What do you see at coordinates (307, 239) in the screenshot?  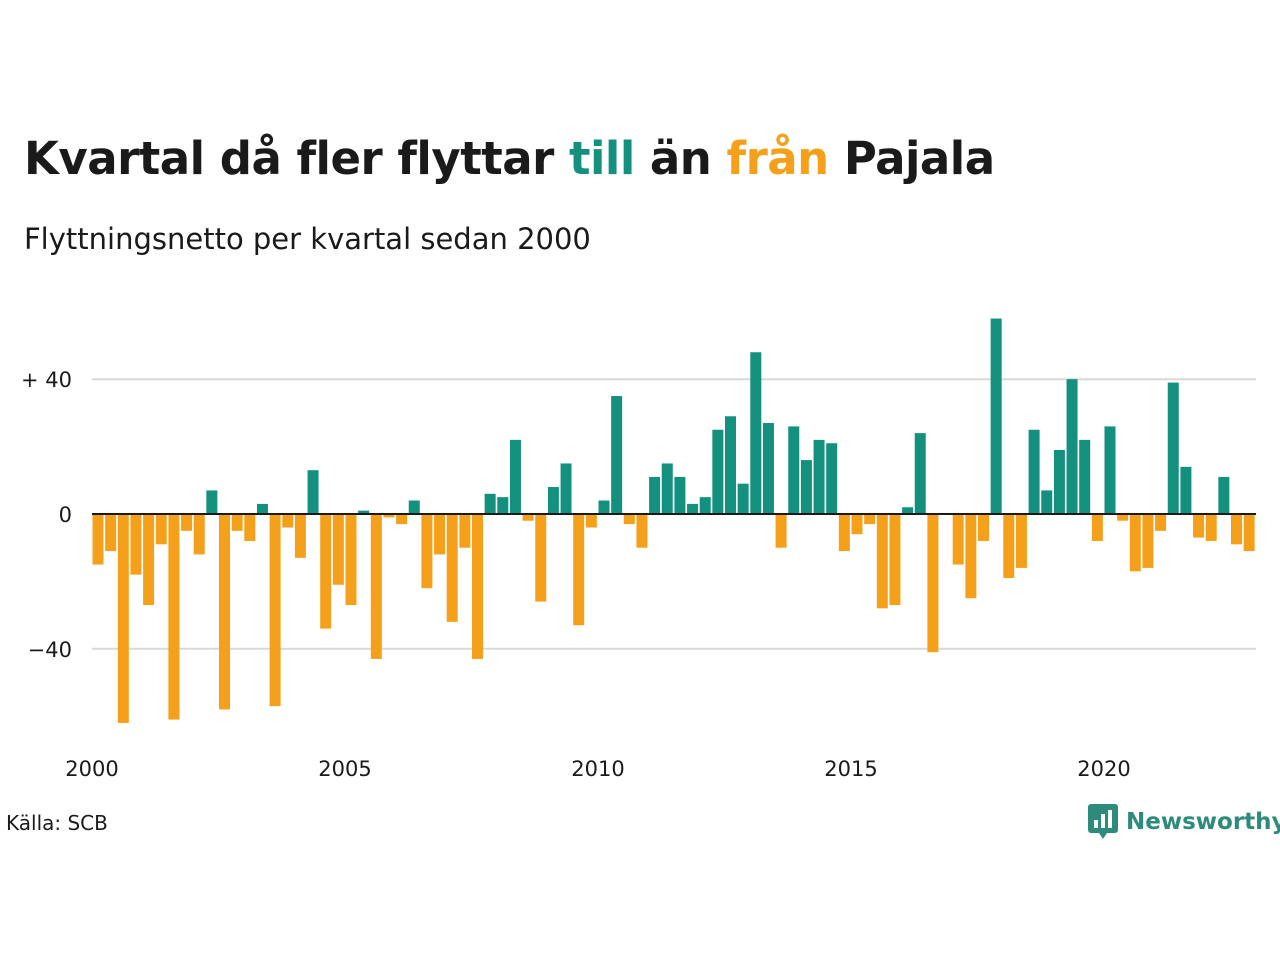 I see `chart-subtitle: Flyttningsnetto per kvartal sedan 2000` at bounding box center [307, 239].